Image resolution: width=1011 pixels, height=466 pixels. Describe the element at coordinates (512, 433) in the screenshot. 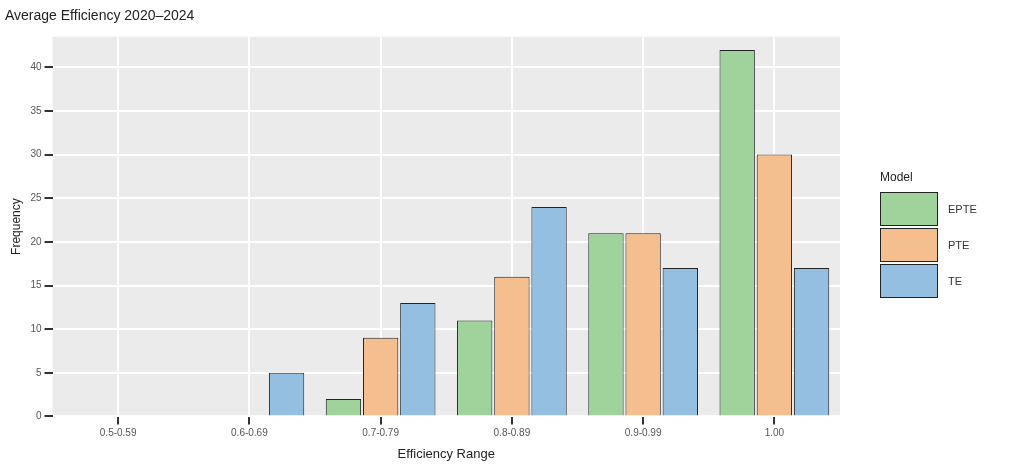

I see `x-tick-label: 0.8-0.89` at that location.